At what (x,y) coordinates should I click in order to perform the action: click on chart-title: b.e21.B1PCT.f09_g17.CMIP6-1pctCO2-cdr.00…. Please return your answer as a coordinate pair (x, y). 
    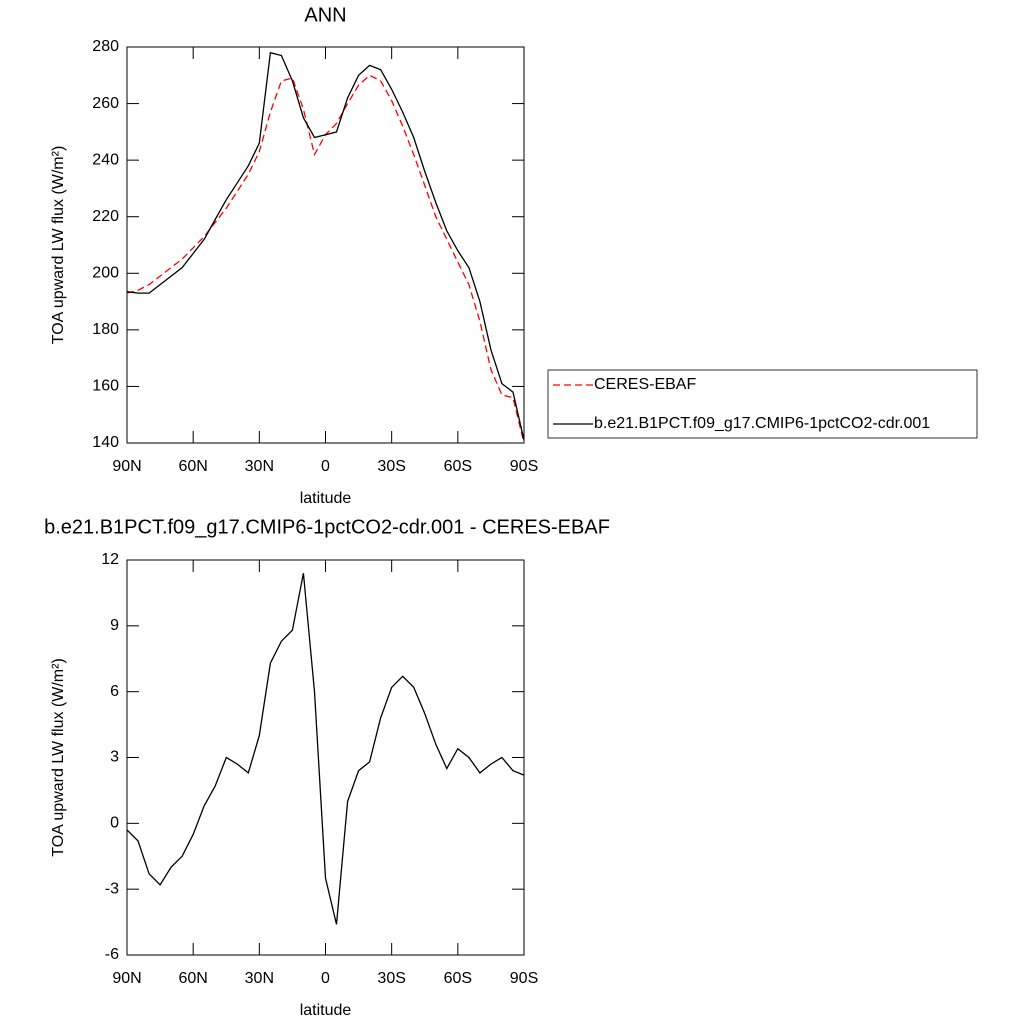
    Looking at the image, I should click on (327, 527).